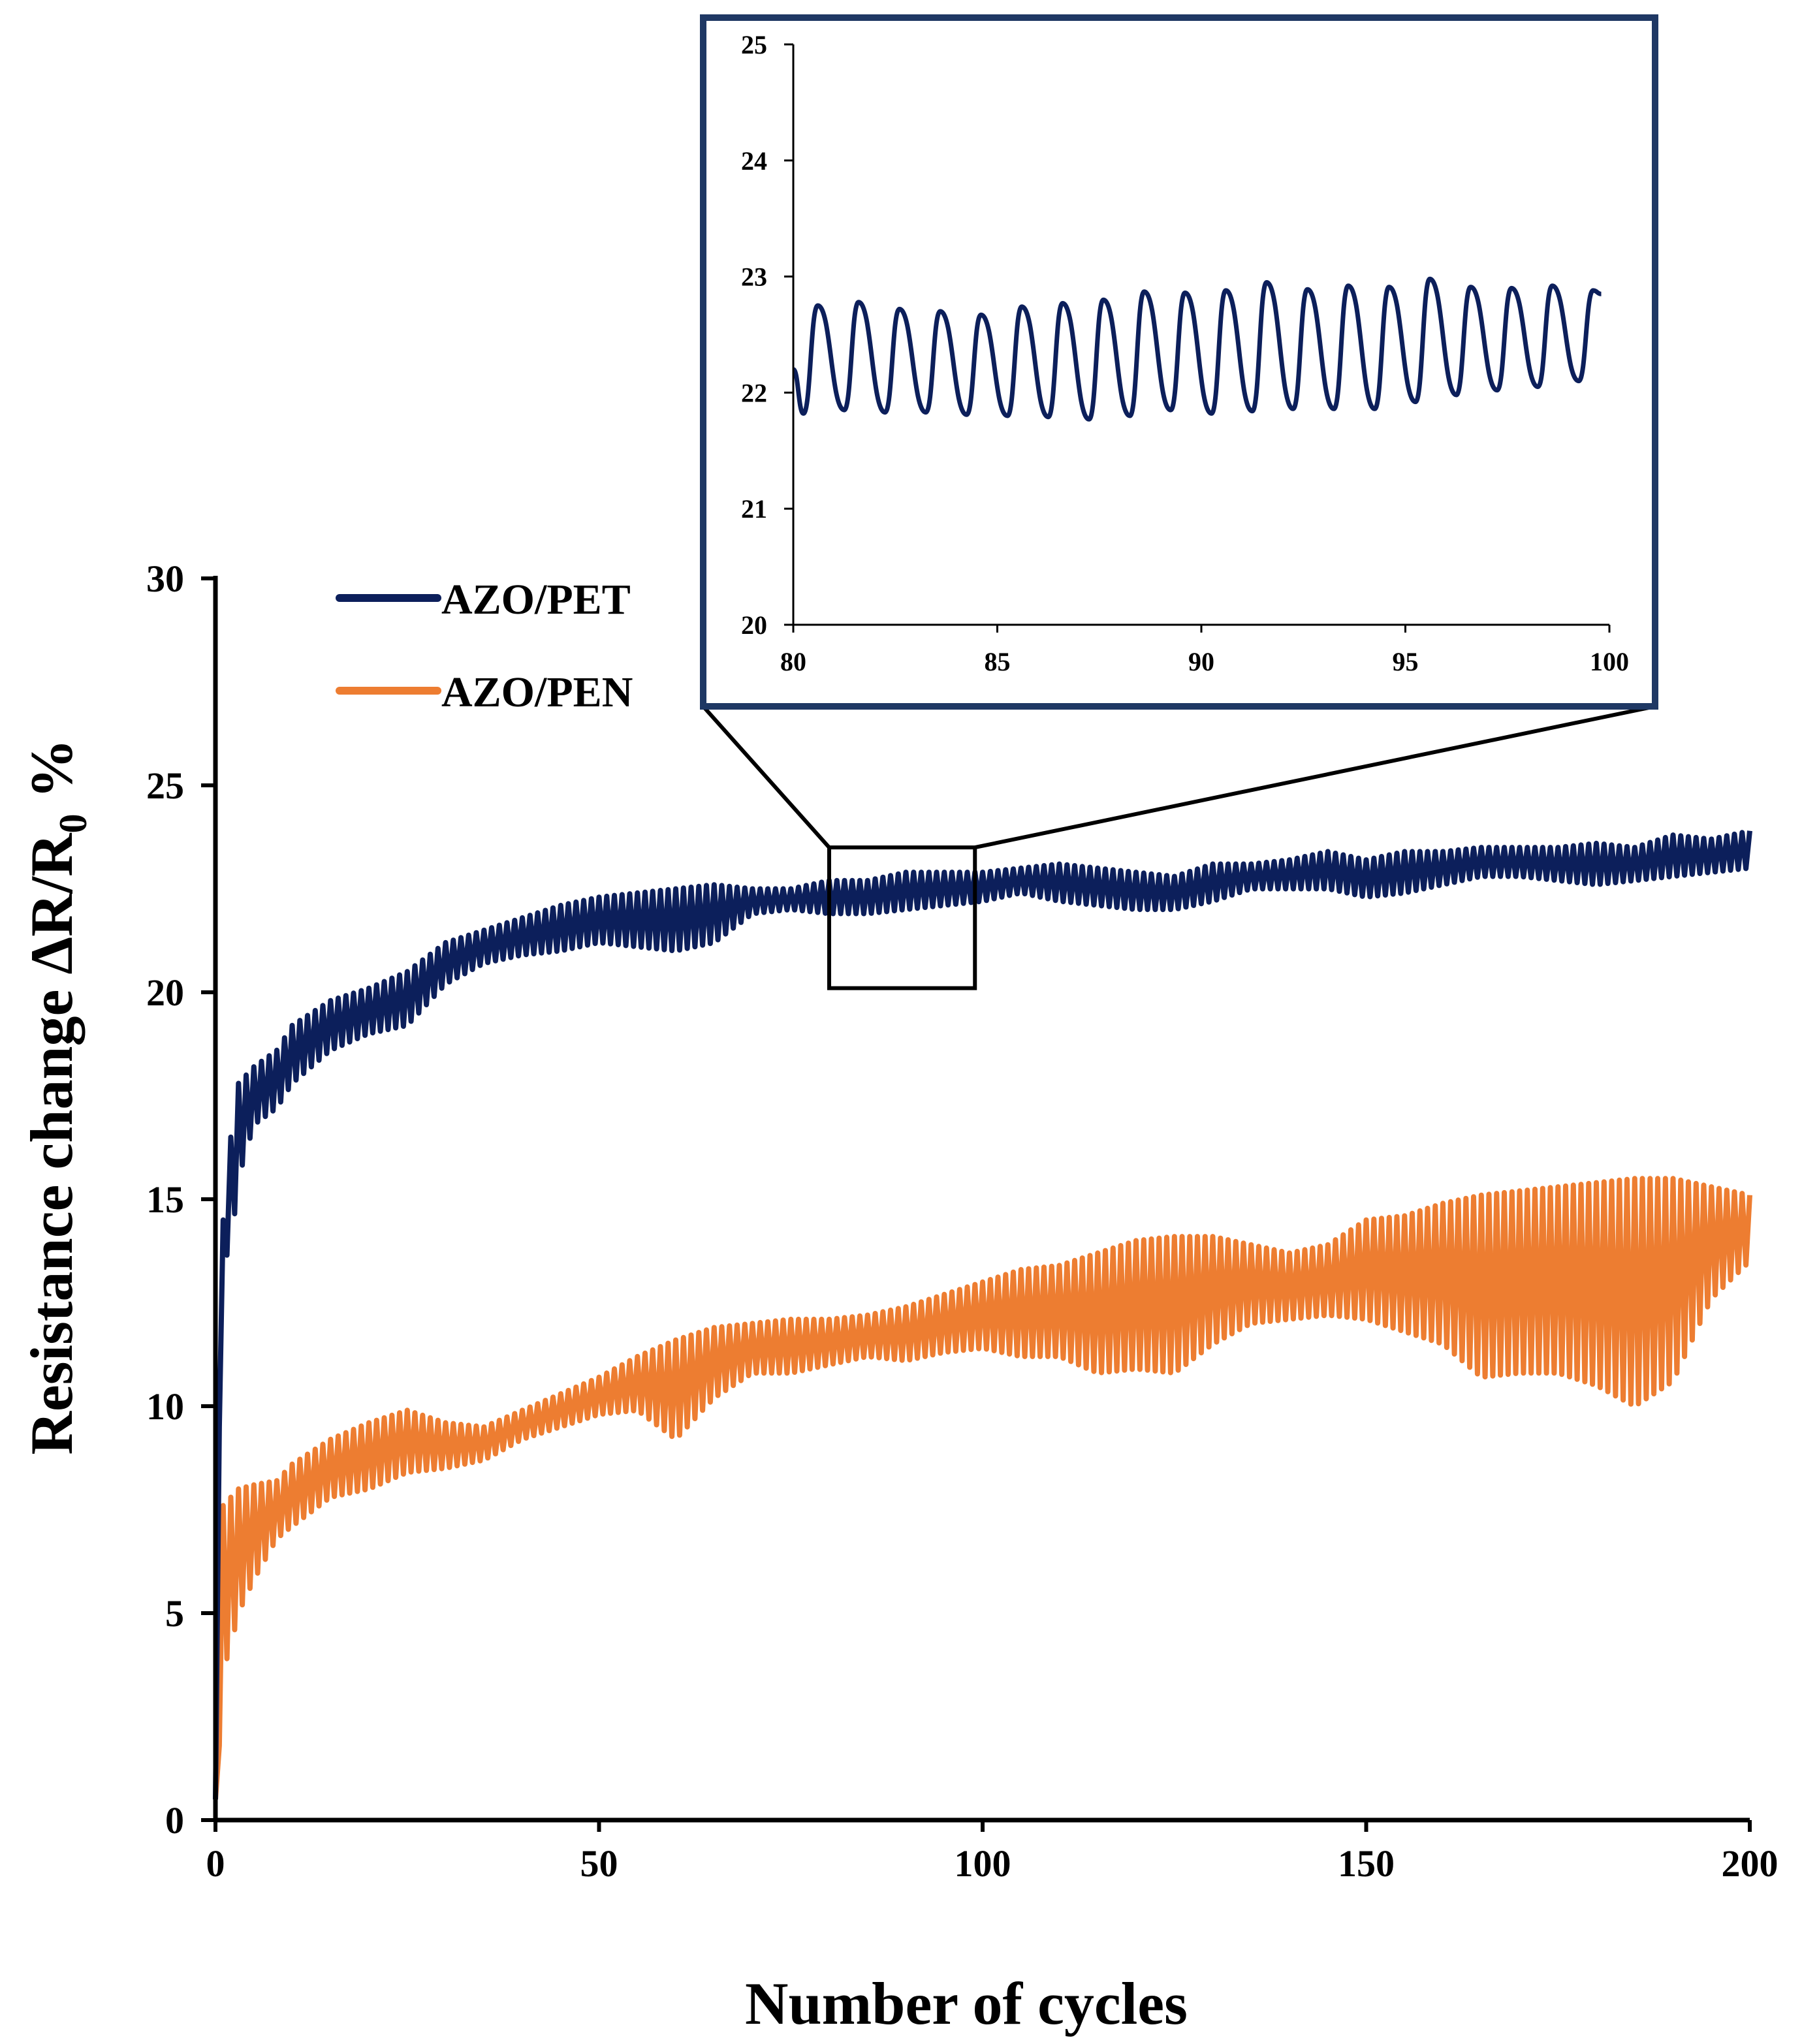  Describe the element at coordinates (998, 662) in the screenshot. I see `inset-x-tick-label: 85` at that location.